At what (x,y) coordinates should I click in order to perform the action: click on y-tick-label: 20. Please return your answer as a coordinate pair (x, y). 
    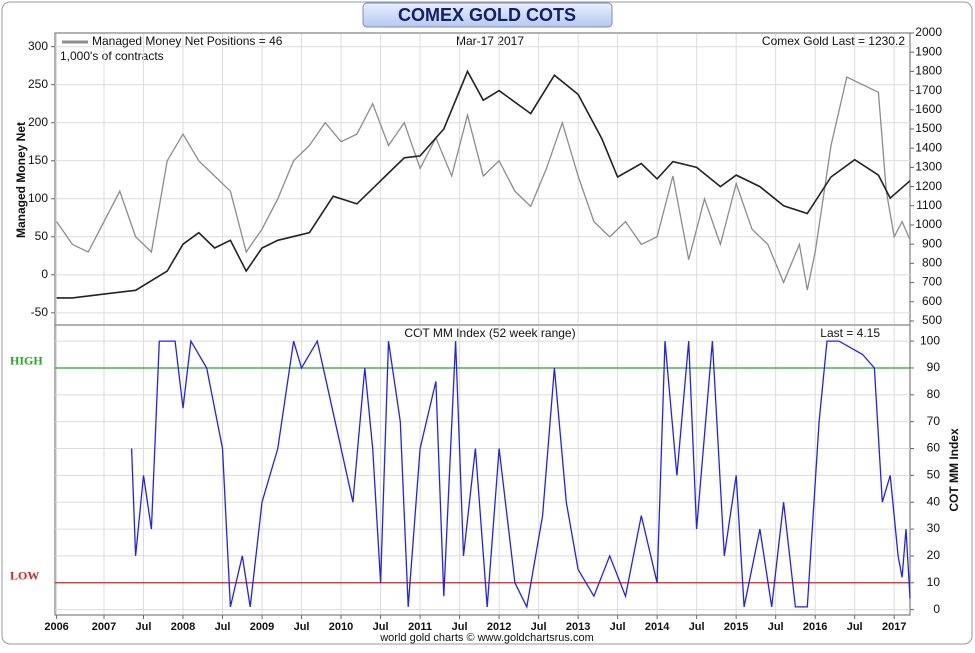
    Looking at the image, I should click on (934, 555).